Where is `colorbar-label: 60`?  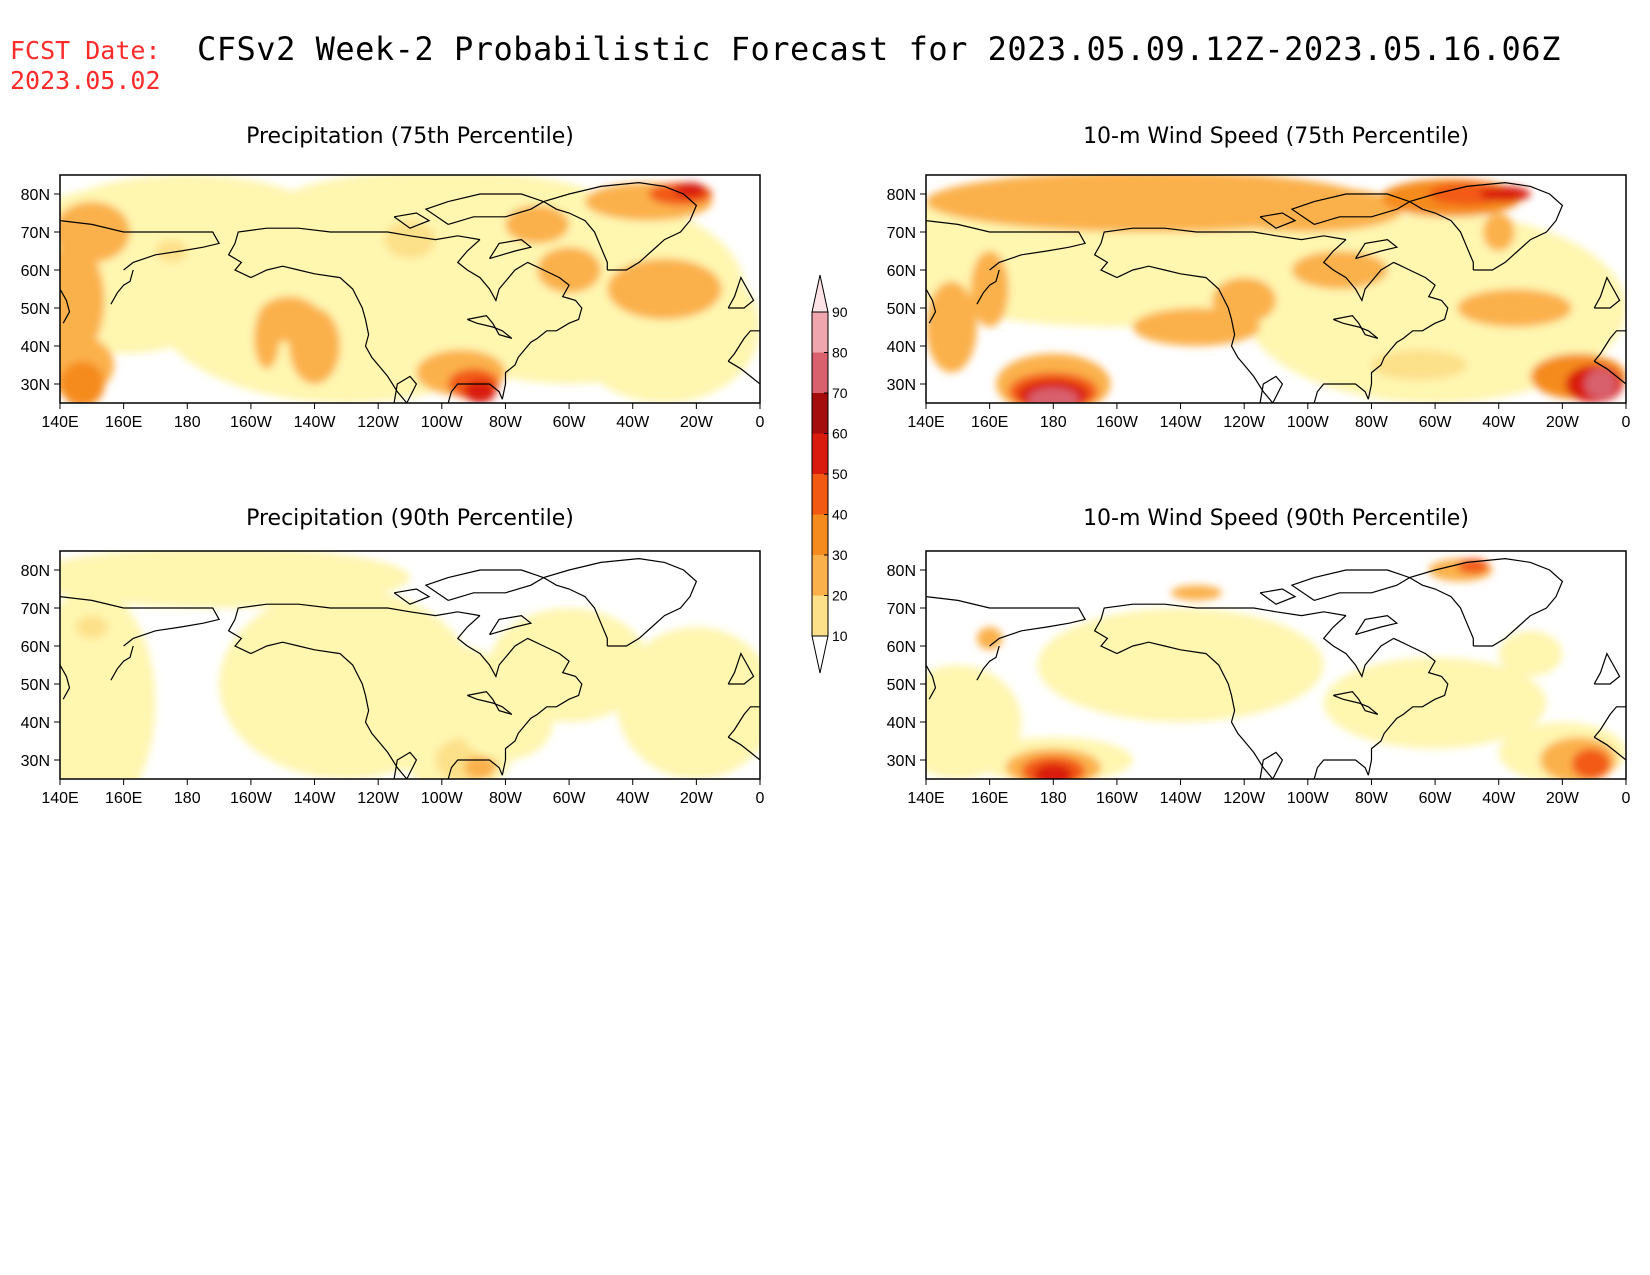
colorbar-label: 60 is located at coordinates (840, 434).